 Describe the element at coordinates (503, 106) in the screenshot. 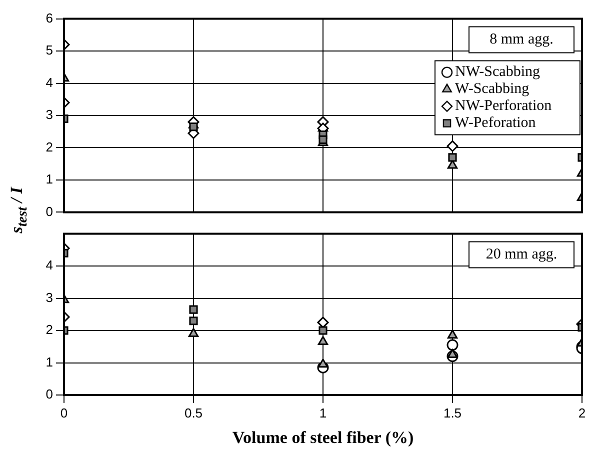

I see `legend-label: NW-Perforation` at that location.